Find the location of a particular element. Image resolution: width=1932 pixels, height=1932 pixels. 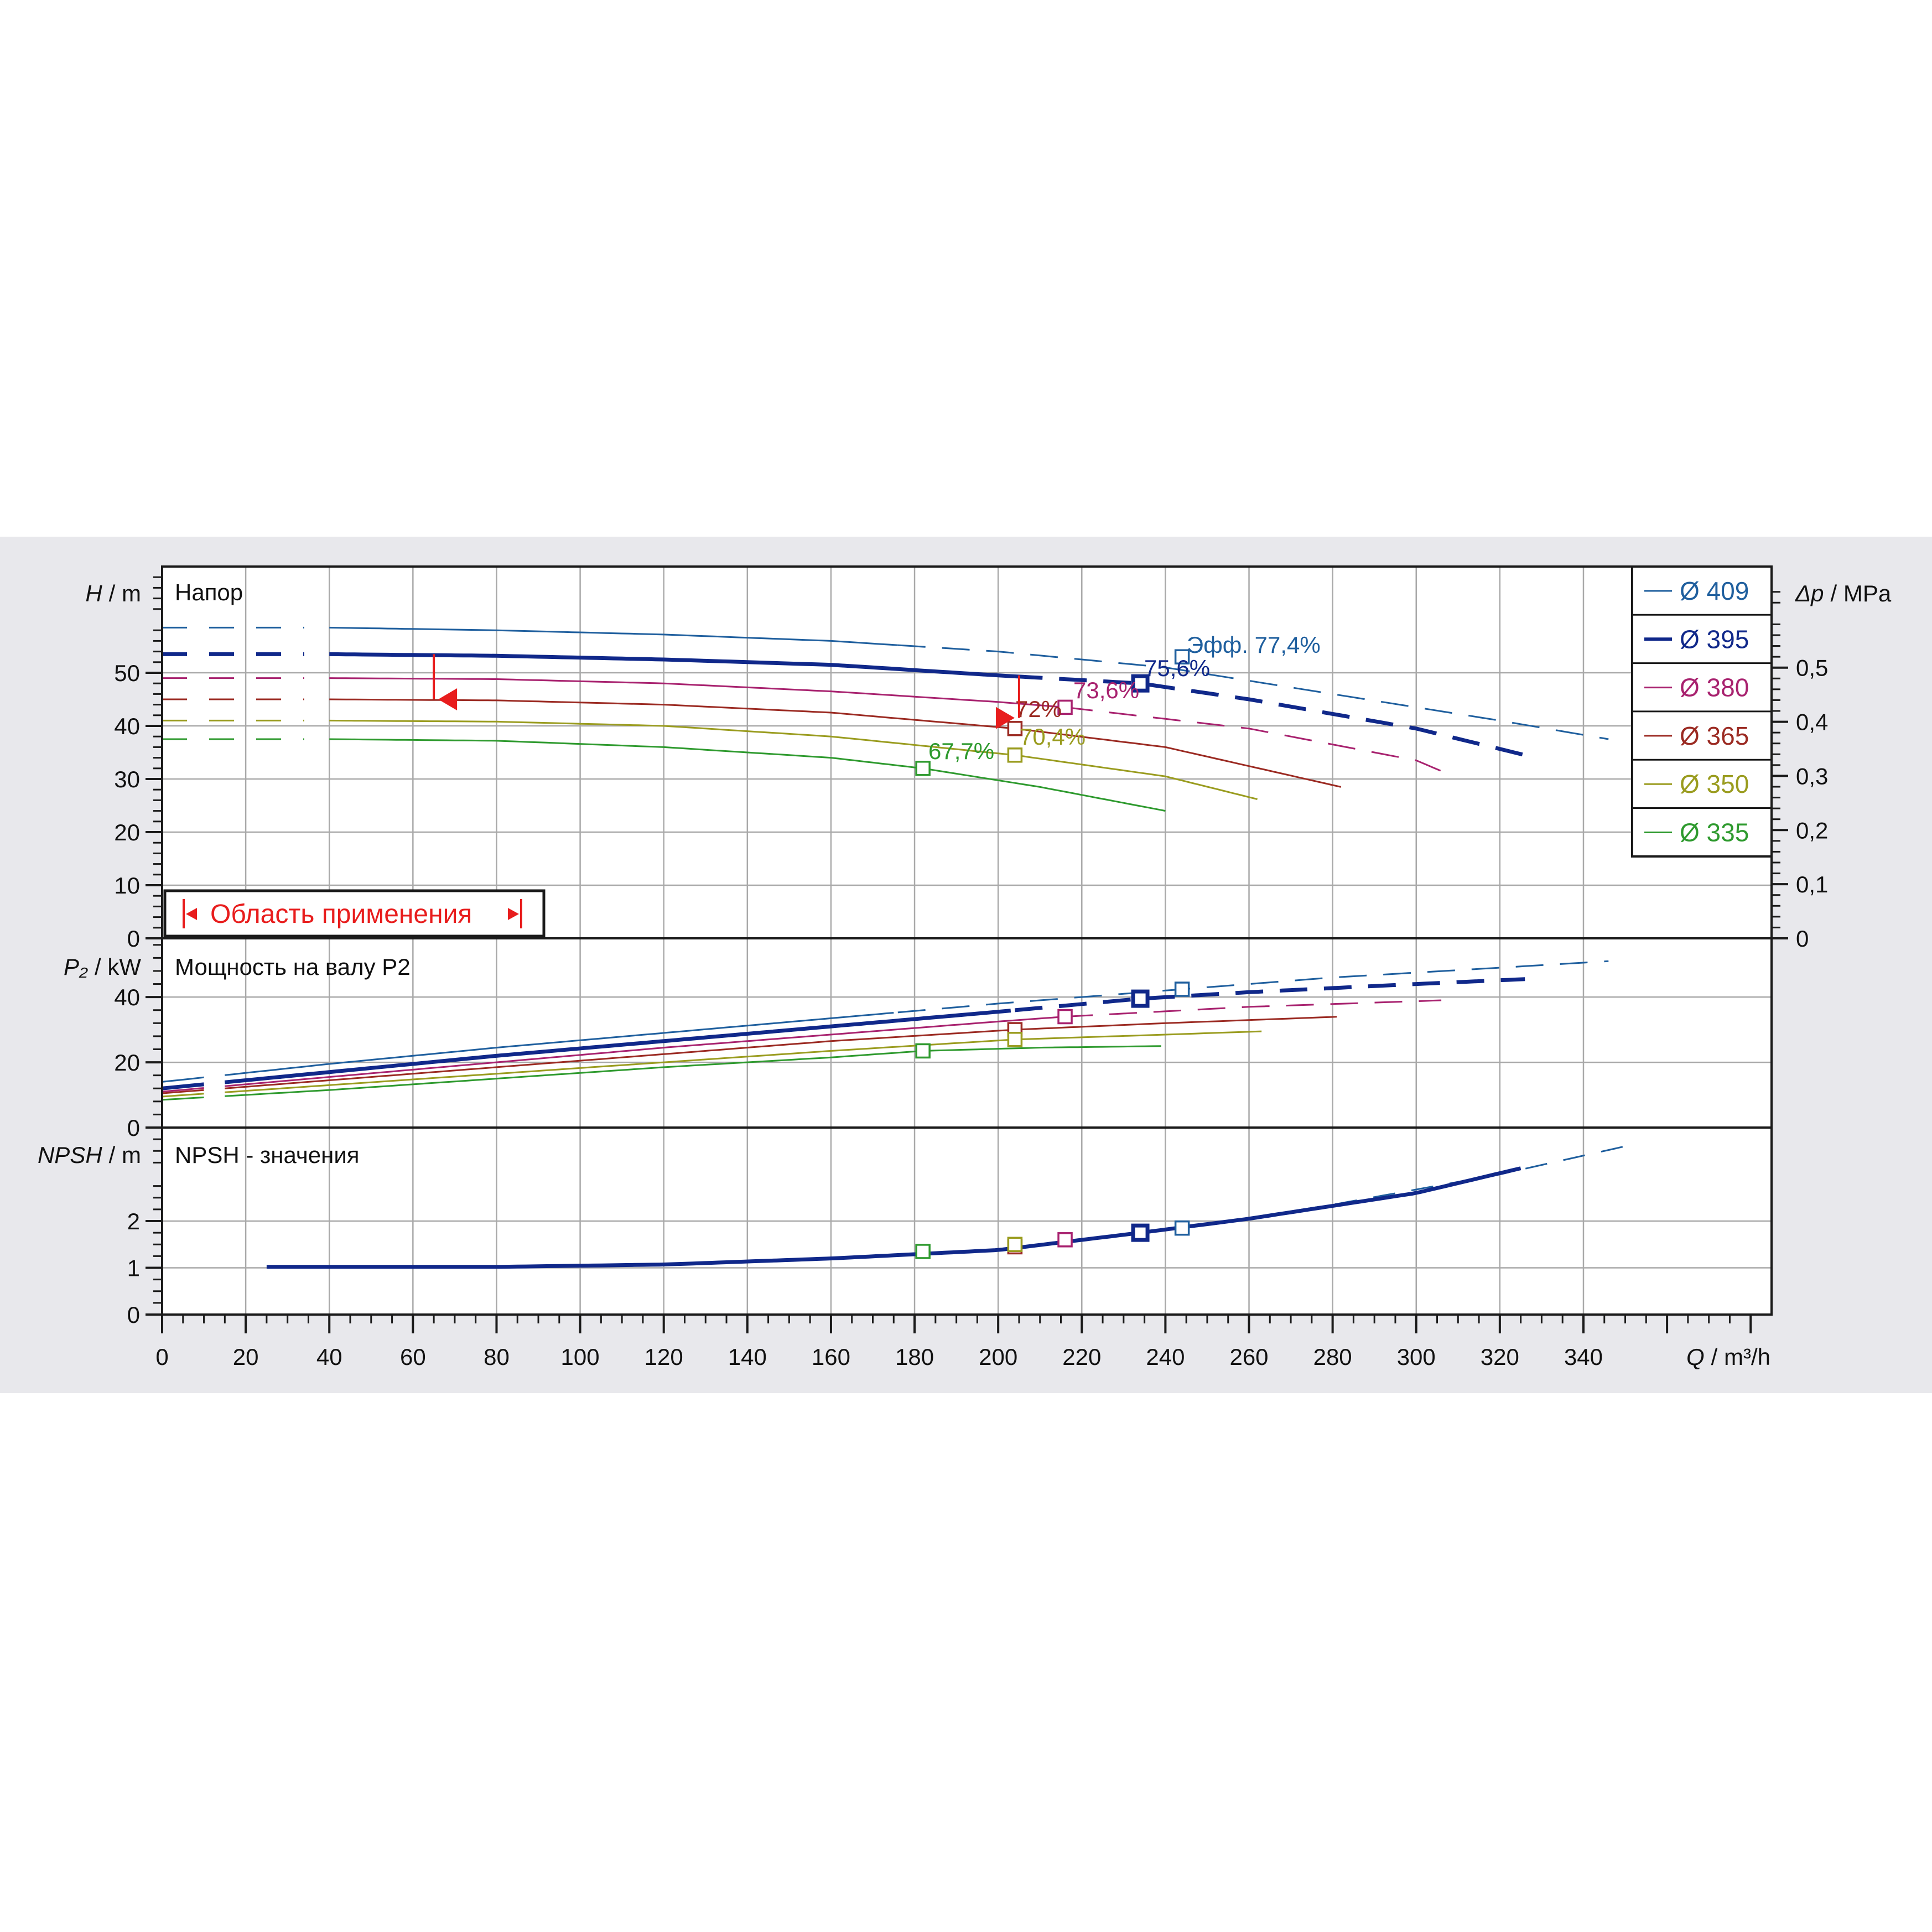

application-area-right-arrow is located at coordinates (513, 914).